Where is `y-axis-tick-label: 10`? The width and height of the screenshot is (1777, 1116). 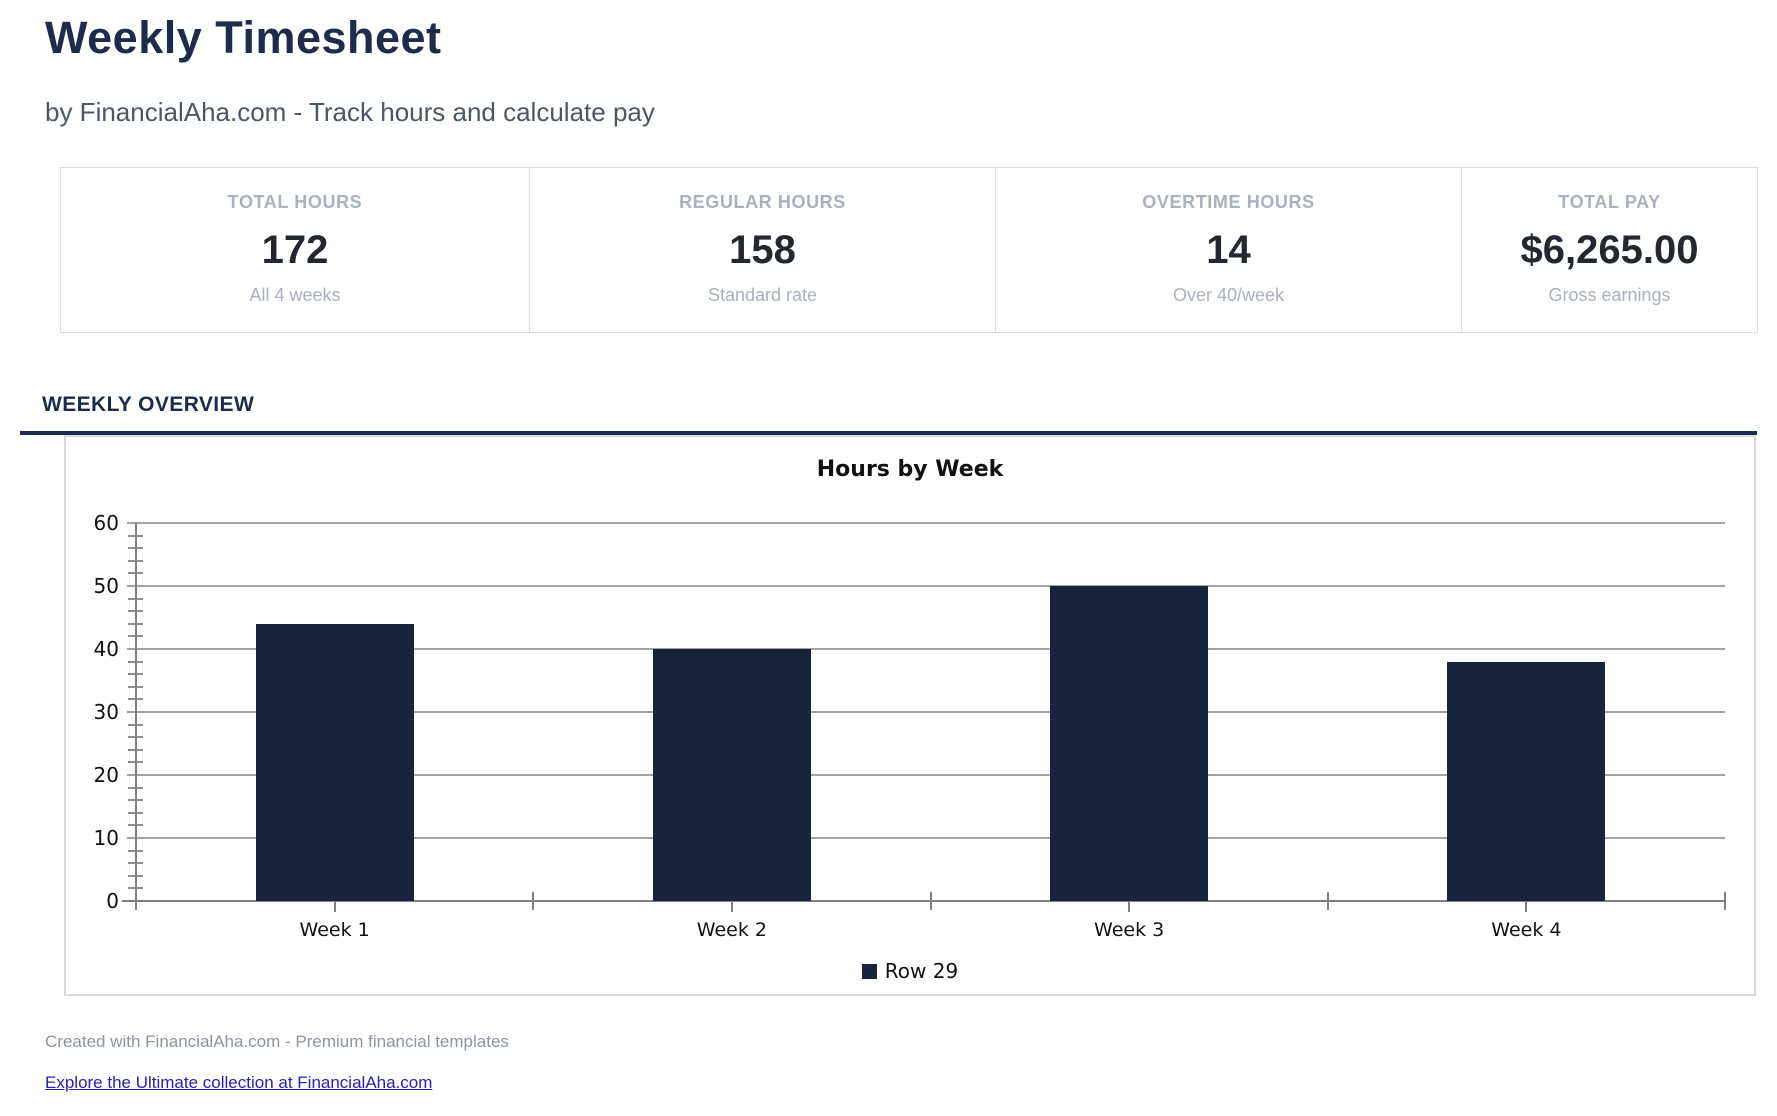
y-axis-tick-label: 10 is located at coordinates (106, 838).